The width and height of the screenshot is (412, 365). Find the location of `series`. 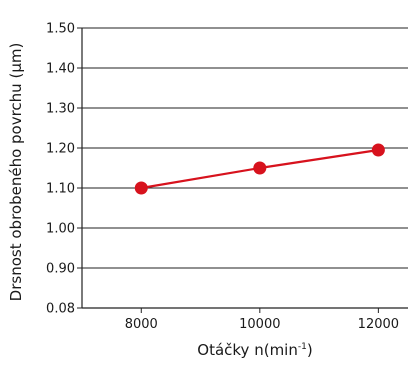

series is located at coordinates (259, 169).